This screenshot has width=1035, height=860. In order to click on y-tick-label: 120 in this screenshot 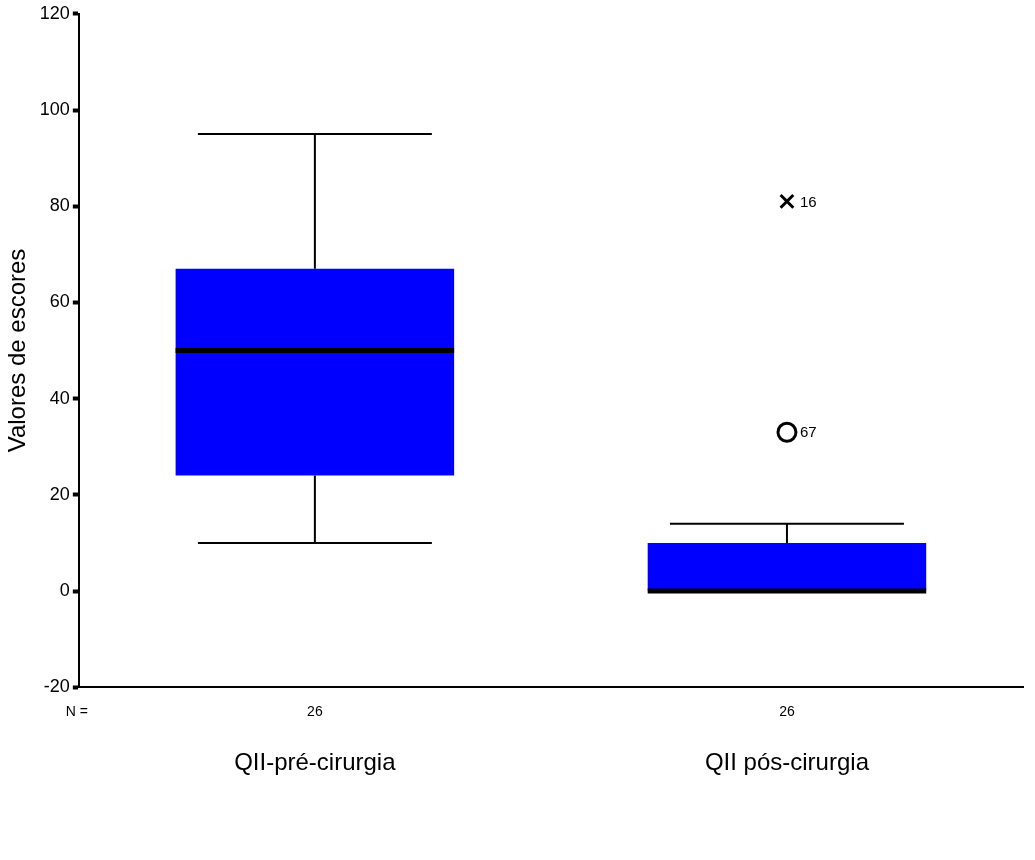, I will do `click(54, 12)`.